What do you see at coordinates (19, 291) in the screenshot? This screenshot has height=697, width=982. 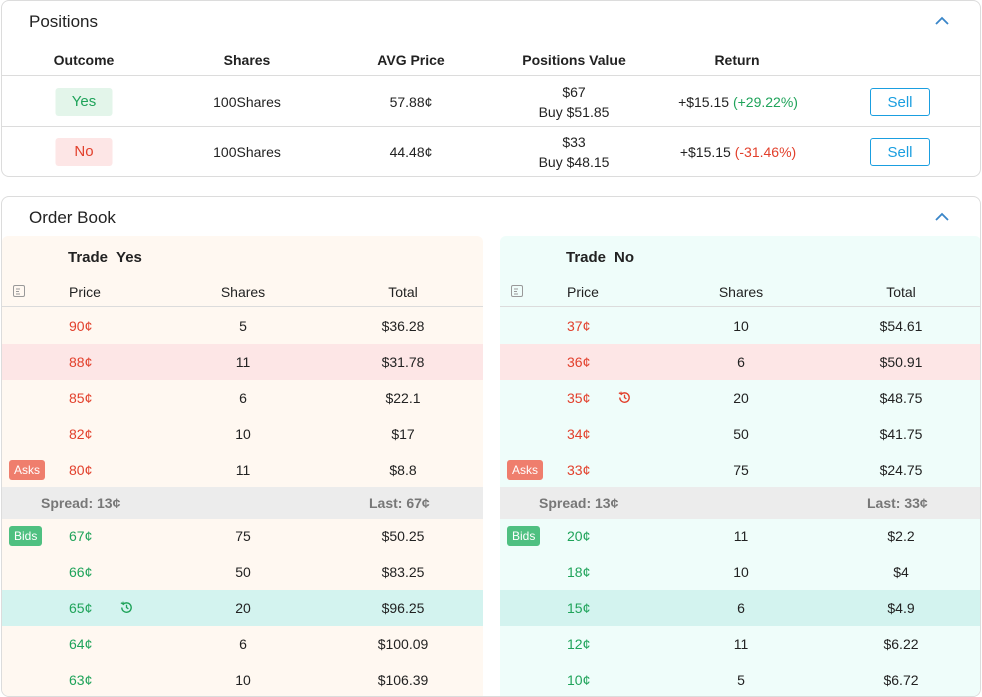 I see `document-icon` at bounding box center [19, 291].